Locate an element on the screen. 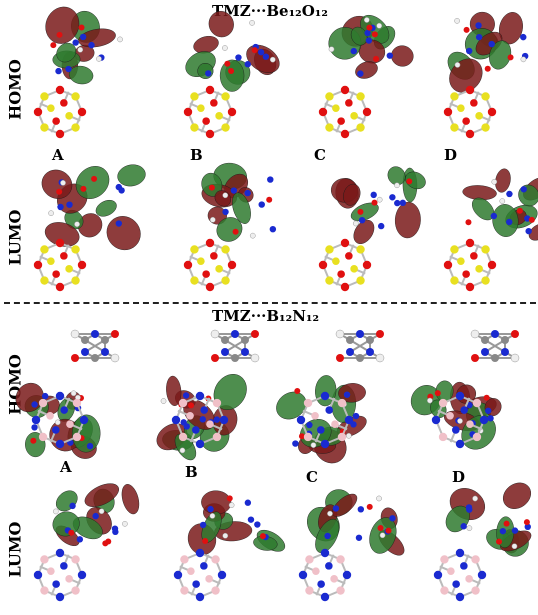 The image size is (538, 615). homo-bot-1-atom is located at coordinates (217, 419).